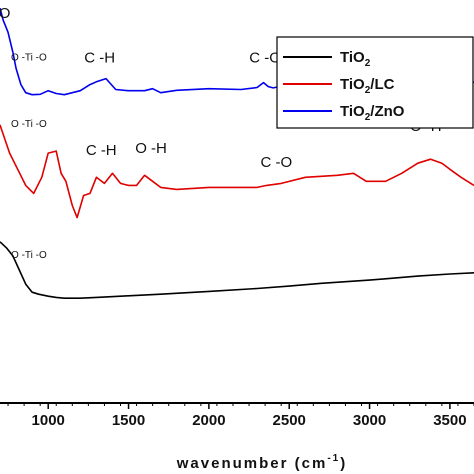  What do you see at coordinates (261, 462) in the screenshot?
I see `x-axis-label: wavenumber (cm-1)` at bounding box center [261, 462].